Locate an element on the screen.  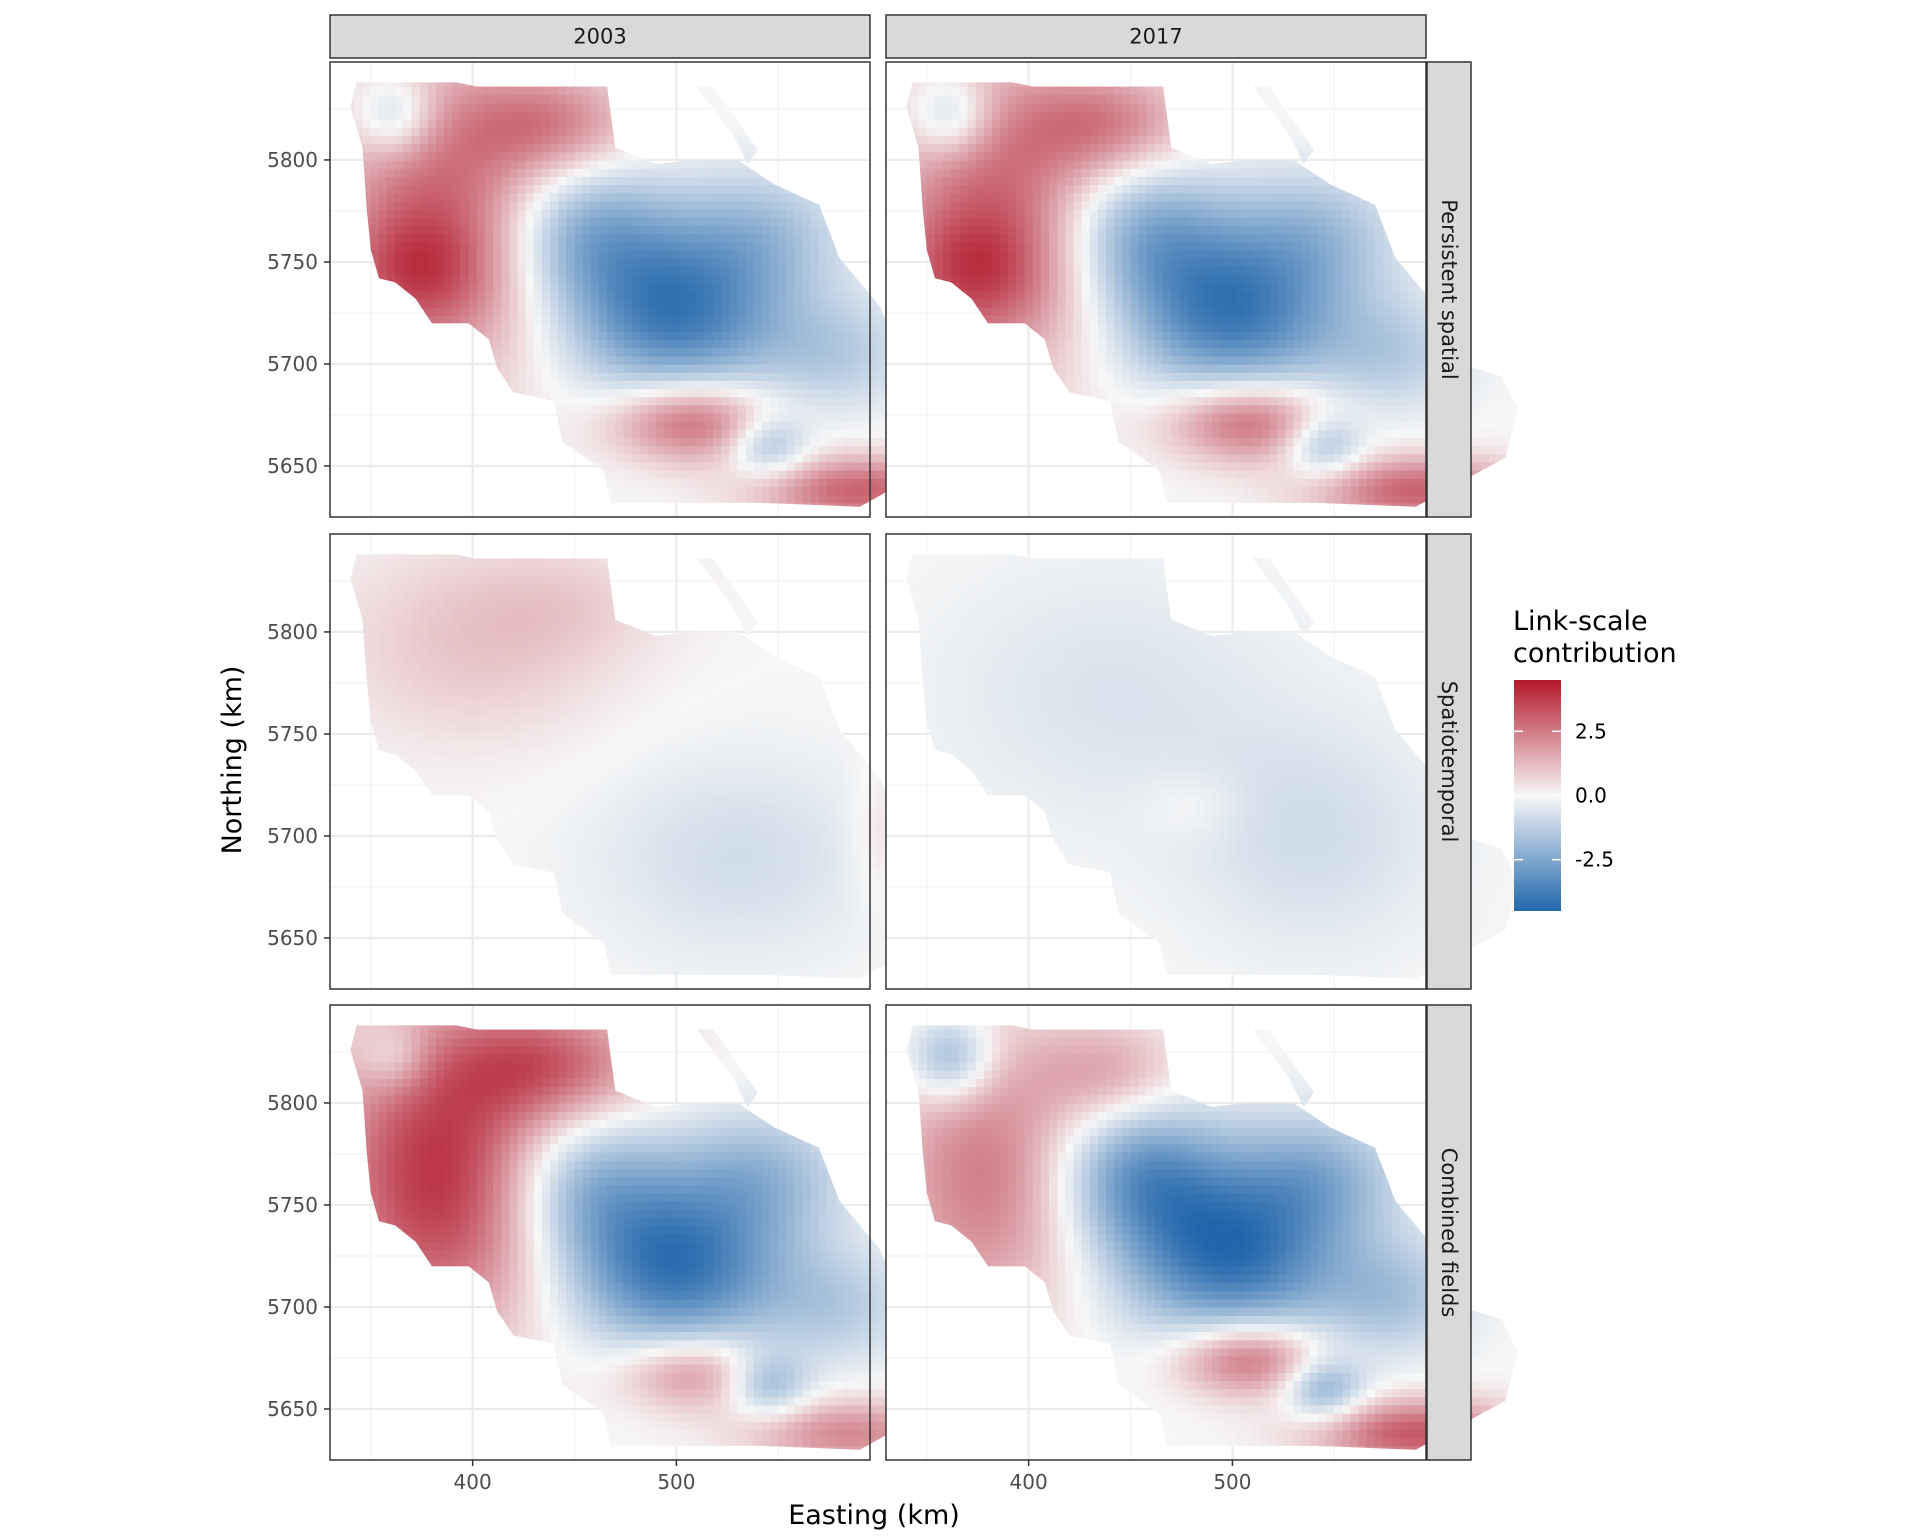
panel-persistent-spatial-2017 is located at coordinates (1201, 289).